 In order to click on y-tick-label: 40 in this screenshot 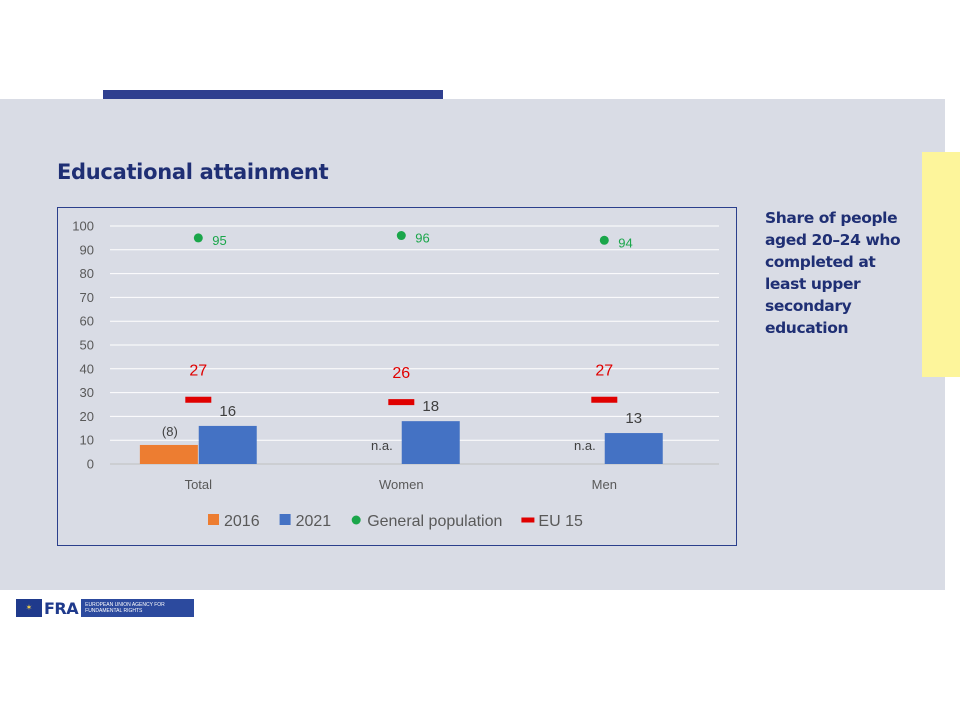, I will do `click(87, 368)`.